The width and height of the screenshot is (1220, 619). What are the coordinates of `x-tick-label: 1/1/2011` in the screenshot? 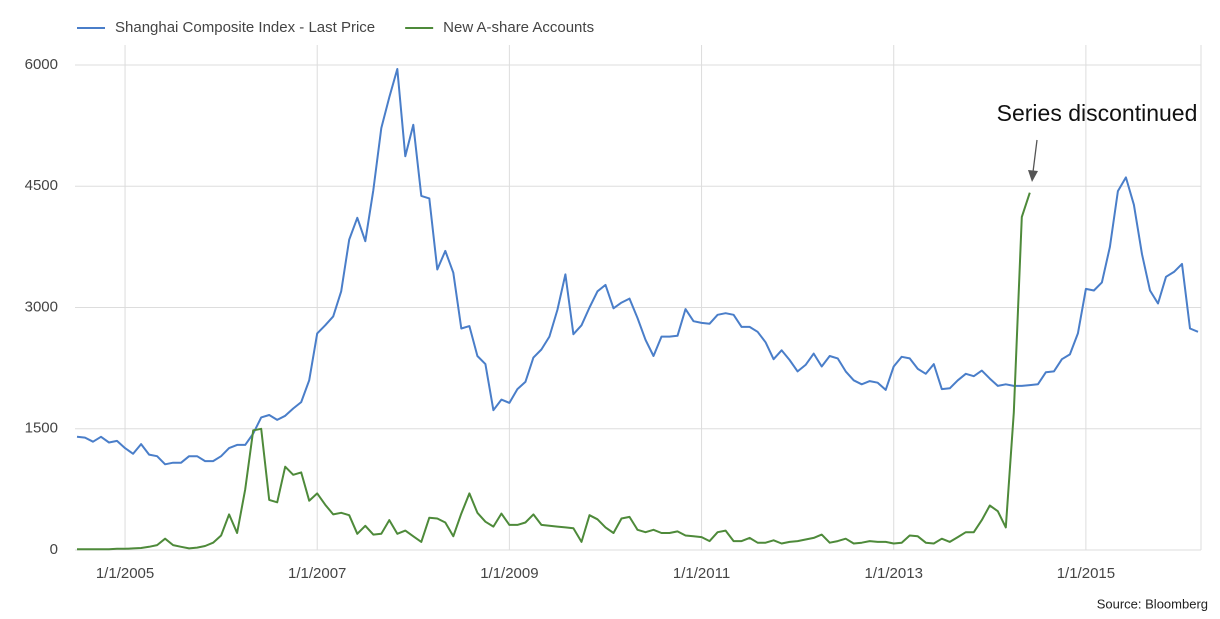 It's located at (701, 573).